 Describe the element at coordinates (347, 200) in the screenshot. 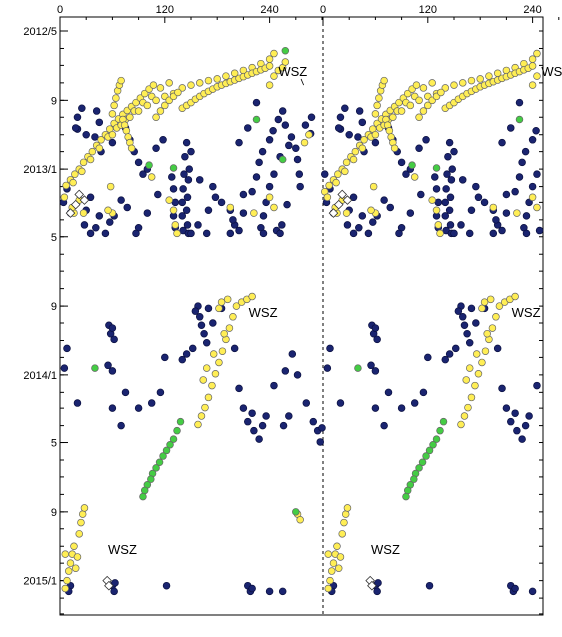

I see `marker-diamond-right` at that location.